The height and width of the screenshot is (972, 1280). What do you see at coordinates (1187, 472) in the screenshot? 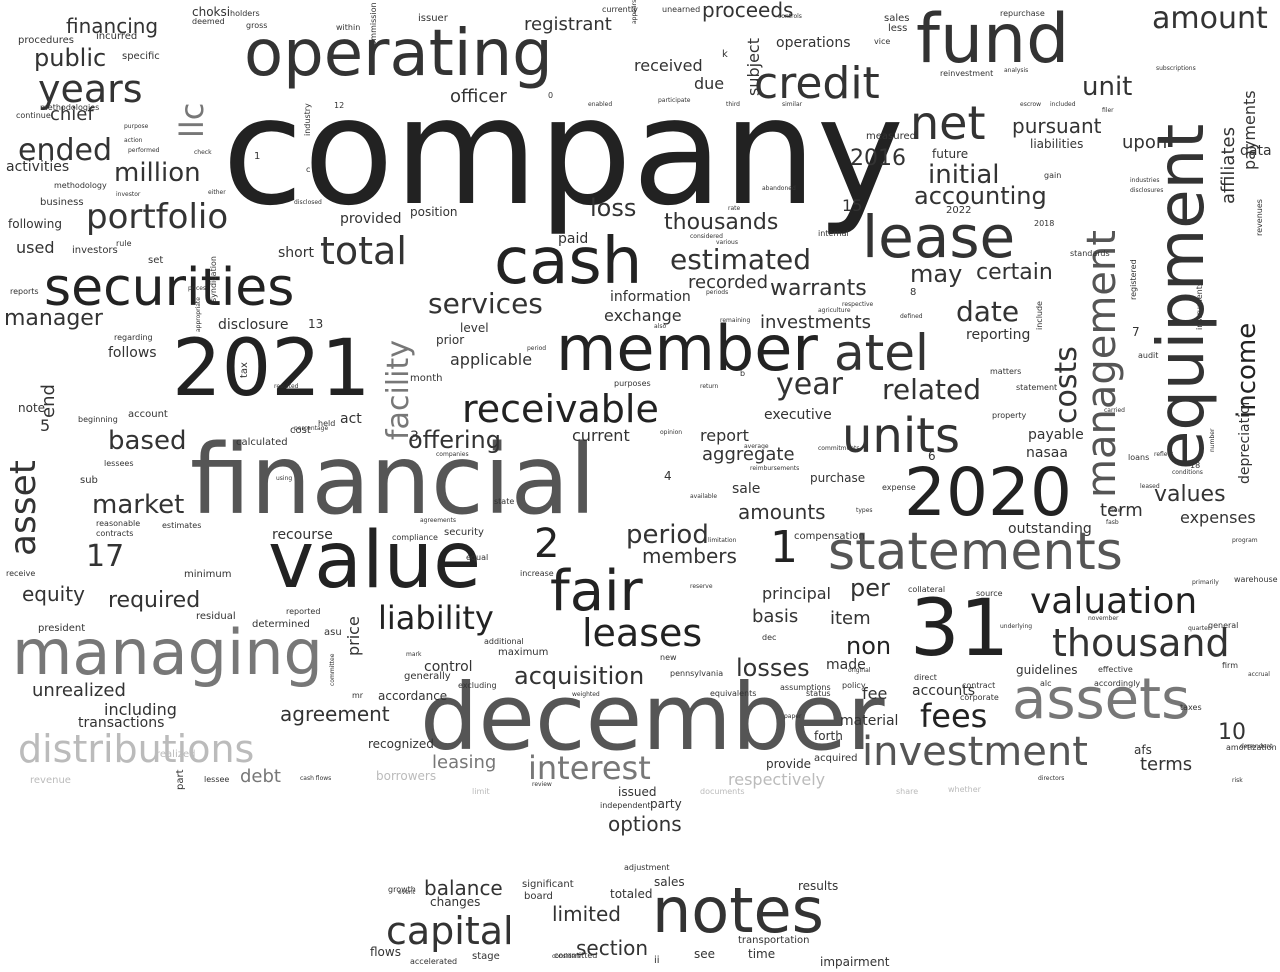
I see `word-conditions-299: conditions` at bounding box center [1187, 472].